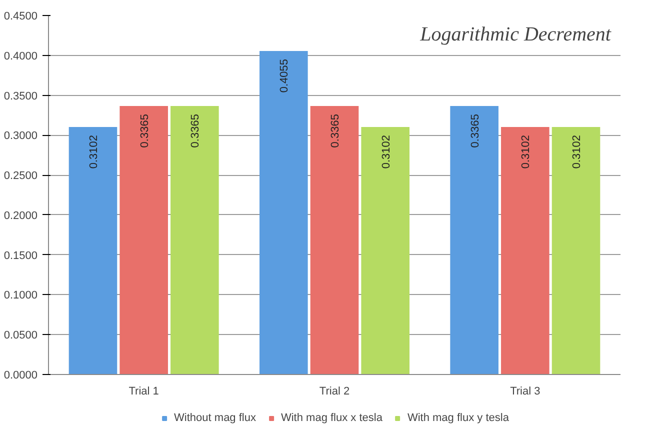 The image size is (652, 448). I want to click on x-tick-label: Trial 1, so click(143, 392).